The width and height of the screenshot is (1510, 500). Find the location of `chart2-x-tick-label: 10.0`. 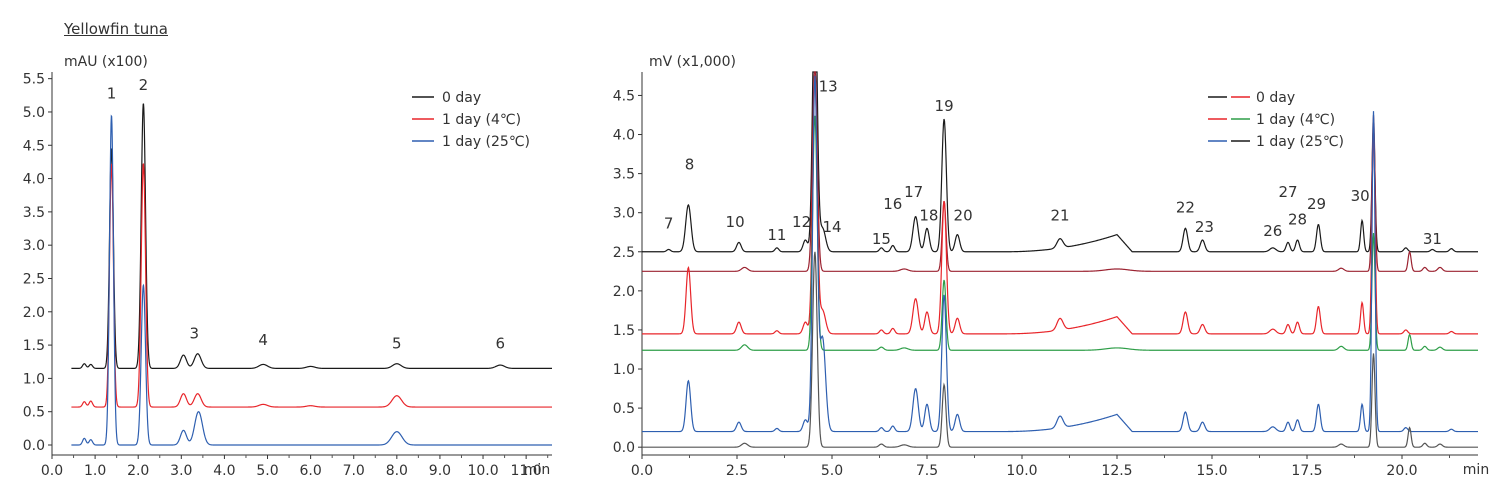

chart2-x-tick-label: 10.0 is located at coordinates (1021, 471).